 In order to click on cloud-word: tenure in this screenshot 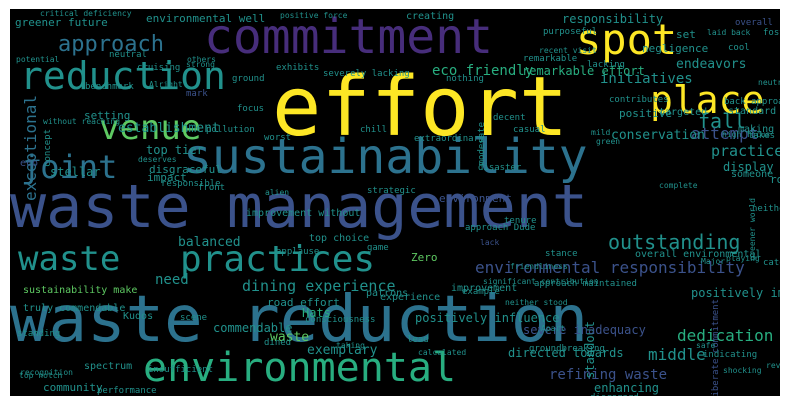, I will do `click(520, 221)`.